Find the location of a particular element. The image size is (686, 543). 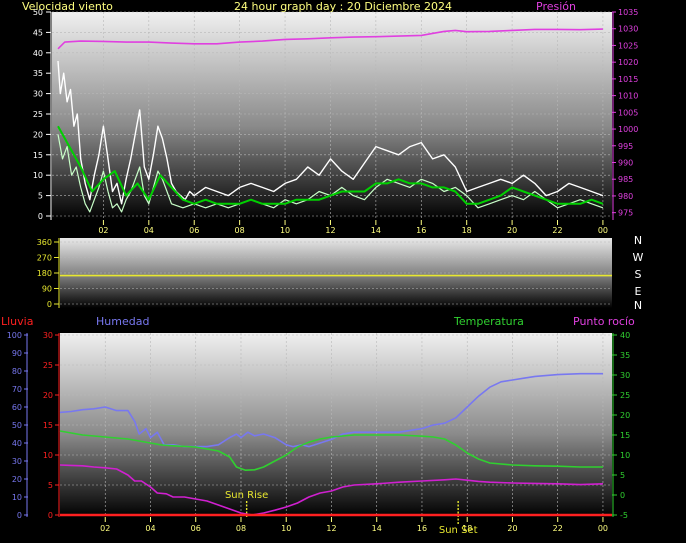

humidity-label: Humedad is located at coordinates (122, 321).